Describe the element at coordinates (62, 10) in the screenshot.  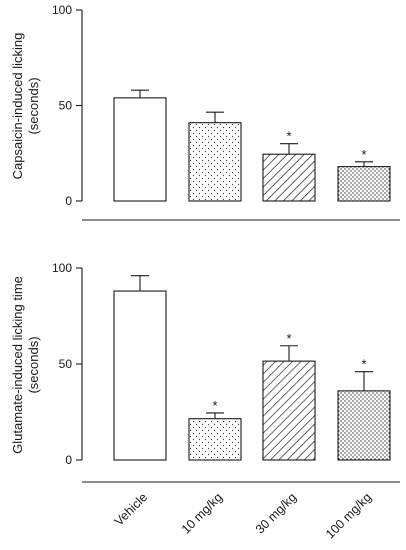
I see `capsaicin-y-tick-label: 100` at that location.